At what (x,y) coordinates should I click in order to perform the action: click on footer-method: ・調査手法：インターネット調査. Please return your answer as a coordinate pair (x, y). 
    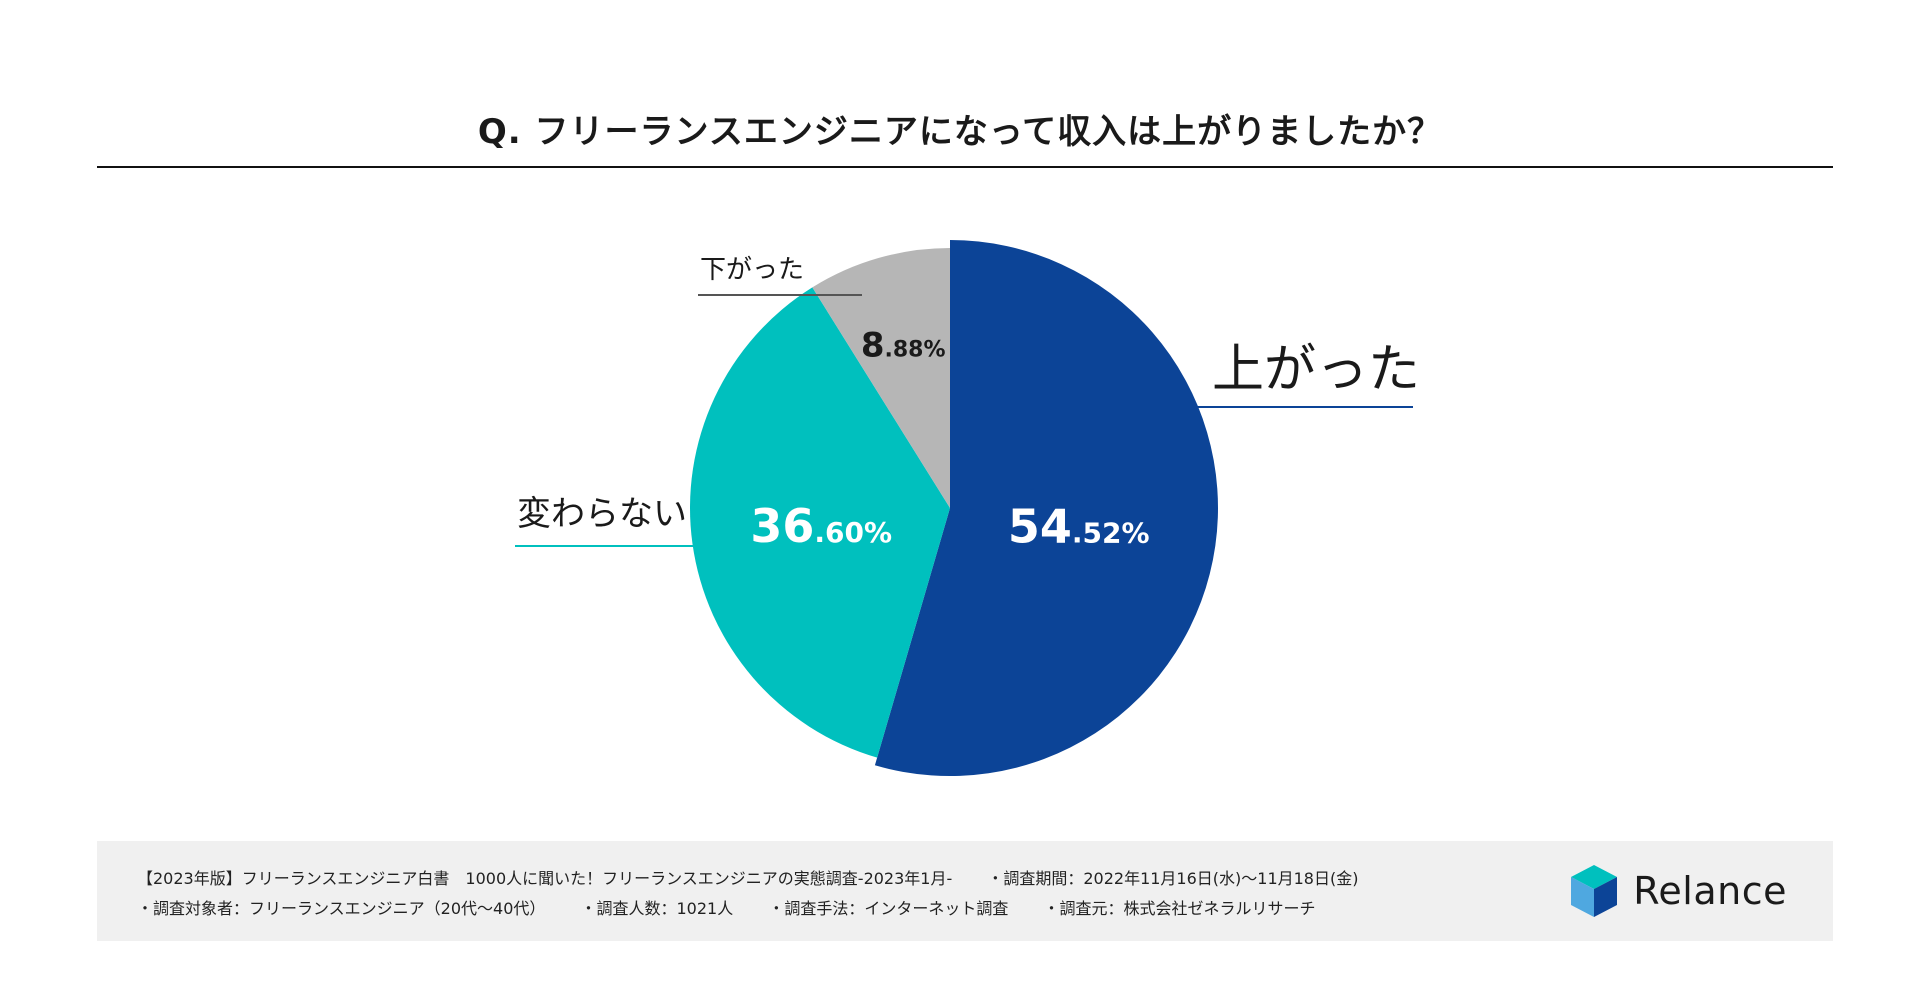
    Looking at the image, I should click on (888, 908).